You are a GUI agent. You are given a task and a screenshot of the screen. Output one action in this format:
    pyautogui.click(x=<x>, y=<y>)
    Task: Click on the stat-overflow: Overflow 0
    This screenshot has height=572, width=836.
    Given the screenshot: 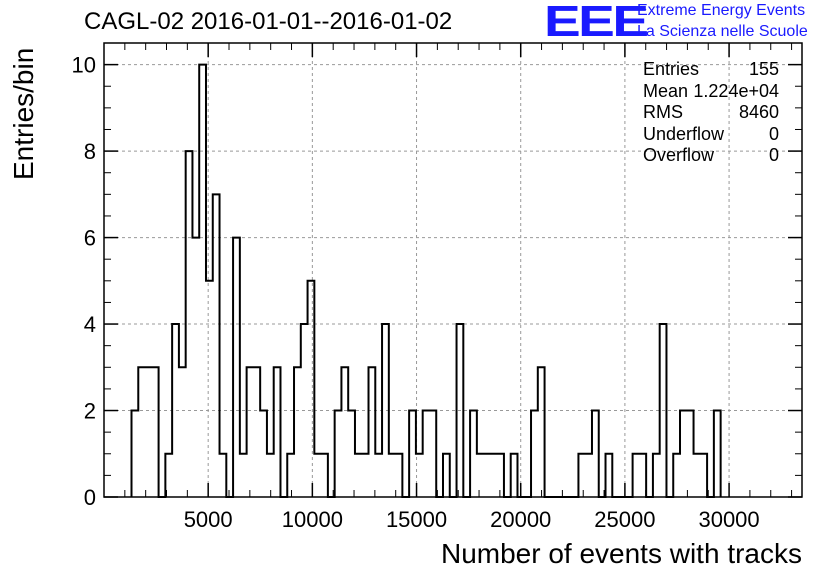 What is the action you would take?
    pyautogui.click(x=711, y=156)
    